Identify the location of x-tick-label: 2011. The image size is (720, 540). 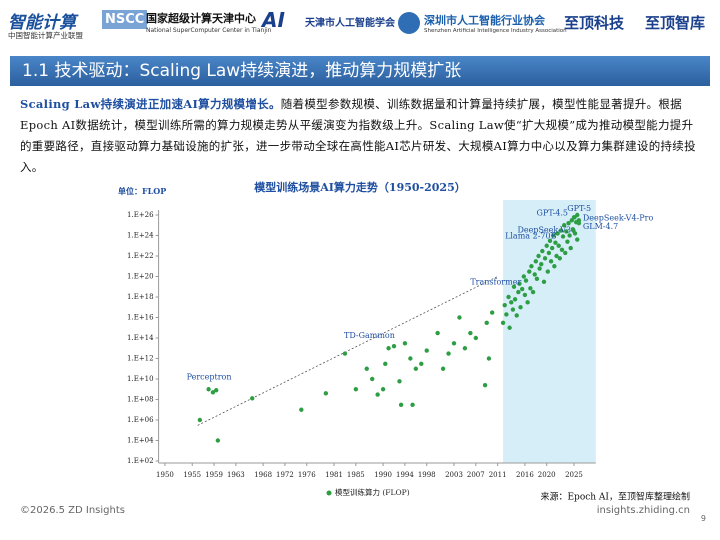
(498, 475).